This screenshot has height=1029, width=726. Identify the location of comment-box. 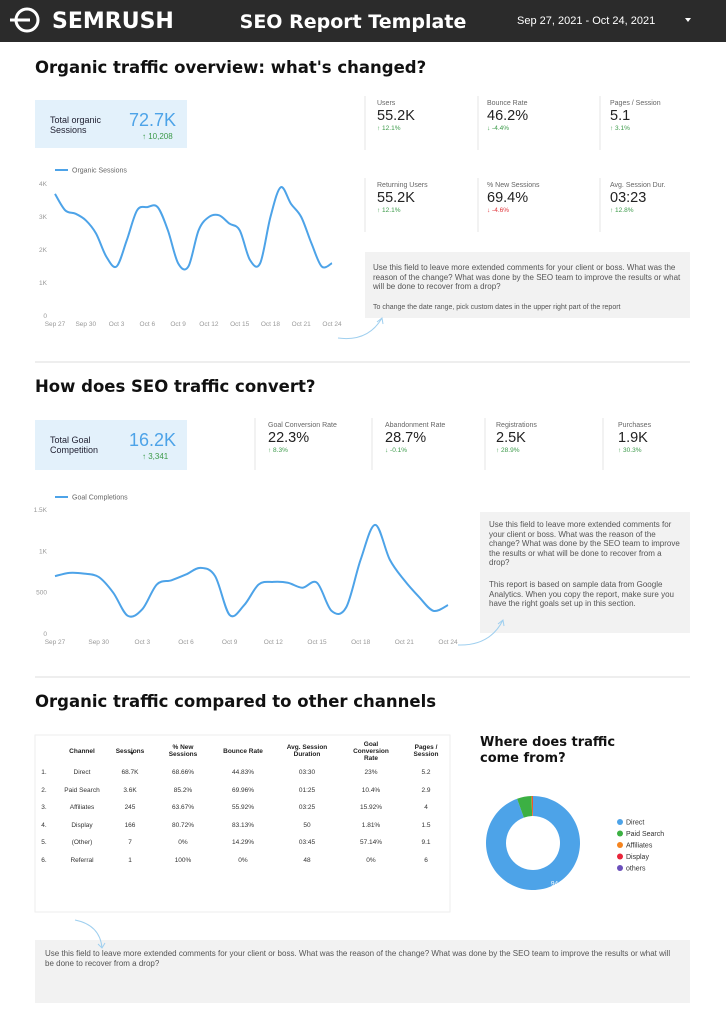
(362, 971).